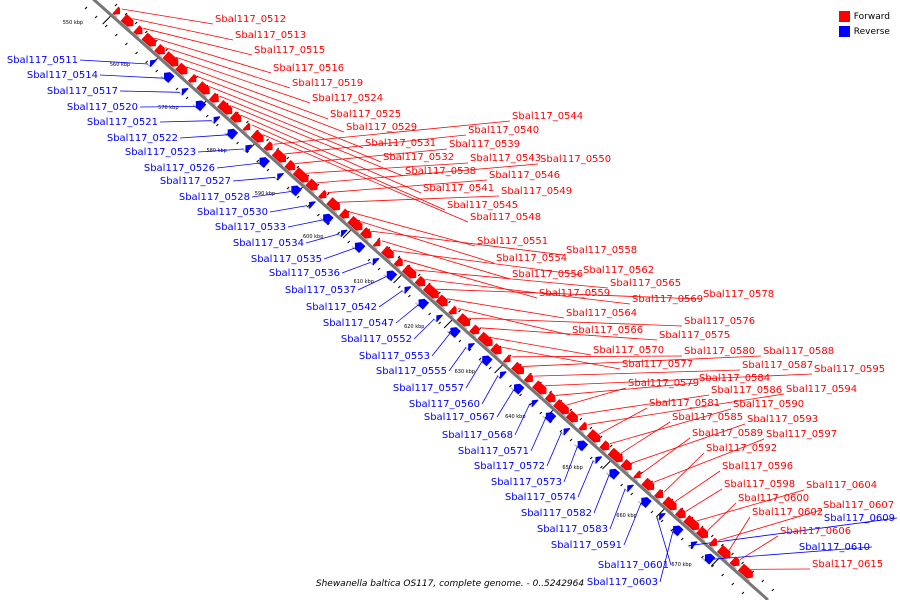 Image resolution: width=900 pixels, height=600 pixels. Describe the element at coordinates (719, 351) in the screenshot. I see `forward-gene-label: Sbal117_0580` at that location.